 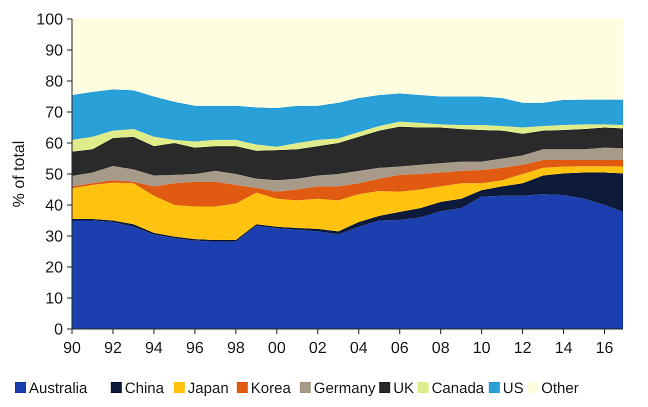 What do you see at coordinates (345, 388) in the screenshot?
I see `legend-label: Germany` at bounding box center [345, 388].